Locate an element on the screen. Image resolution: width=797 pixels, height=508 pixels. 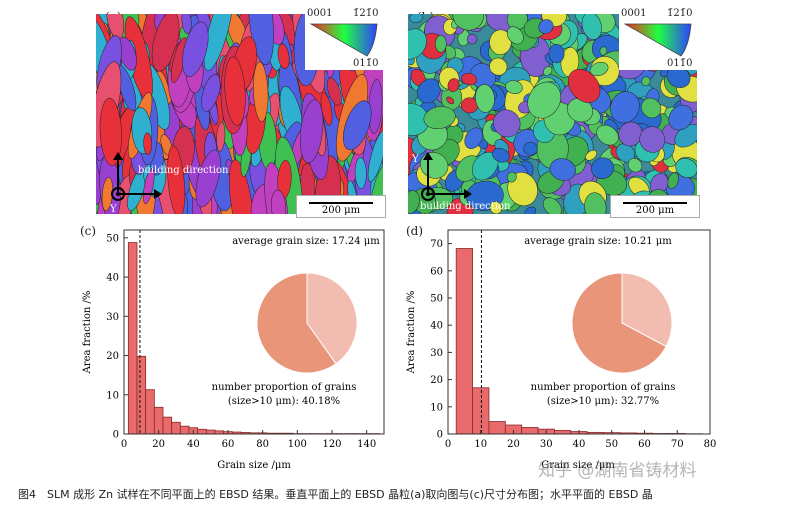
y-axis-label-c: Area fraction /% is located at coordinates (87, 333).